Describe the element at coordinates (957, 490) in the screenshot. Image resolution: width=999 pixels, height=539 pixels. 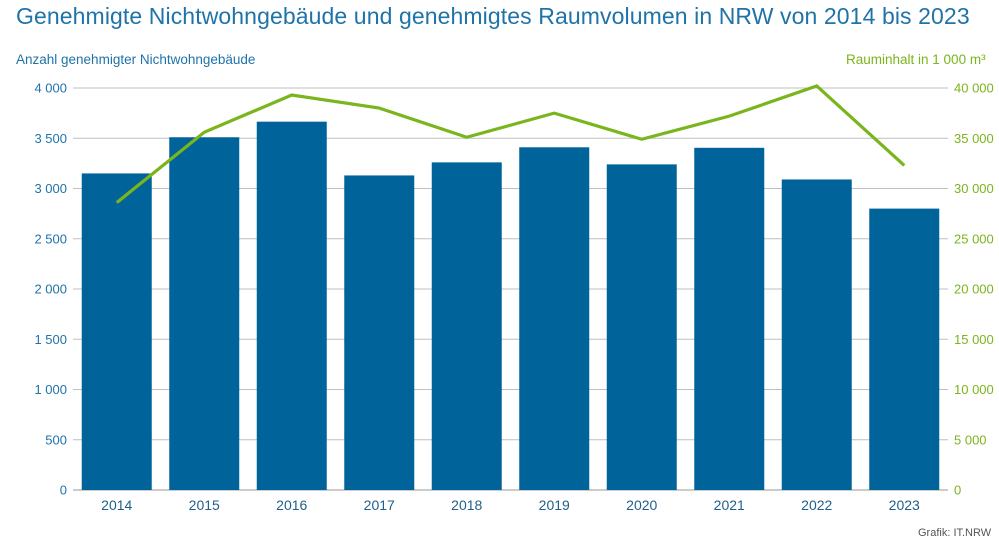
I see `right-tick-label: 0` at that location.